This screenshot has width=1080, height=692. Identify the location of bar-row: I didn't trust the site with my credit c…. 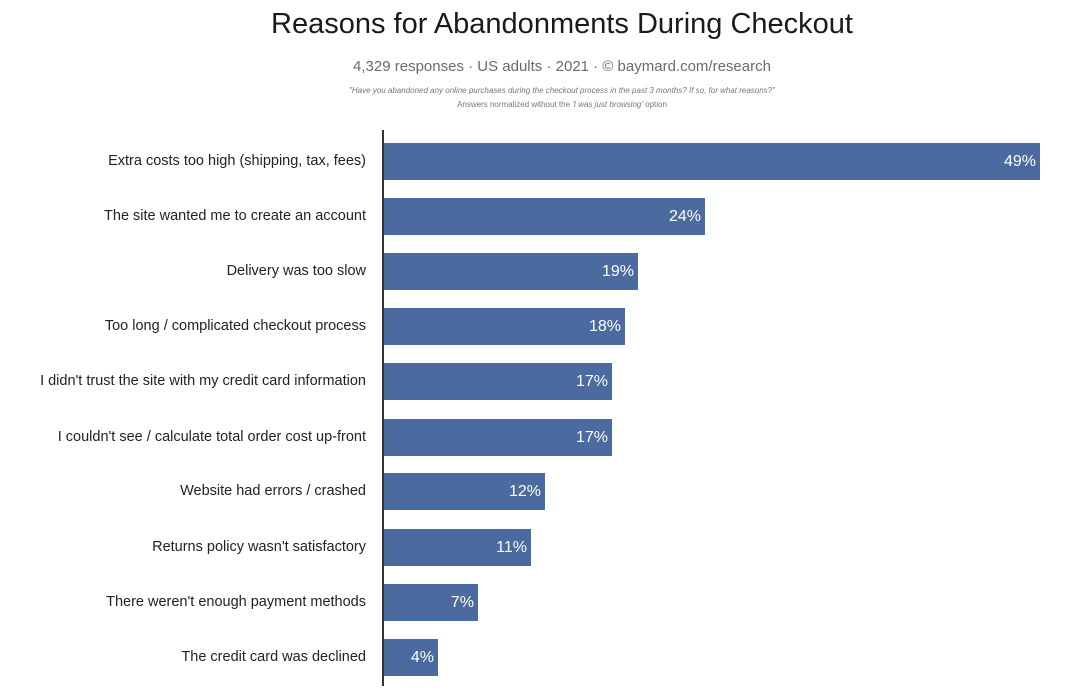
(540, 381).